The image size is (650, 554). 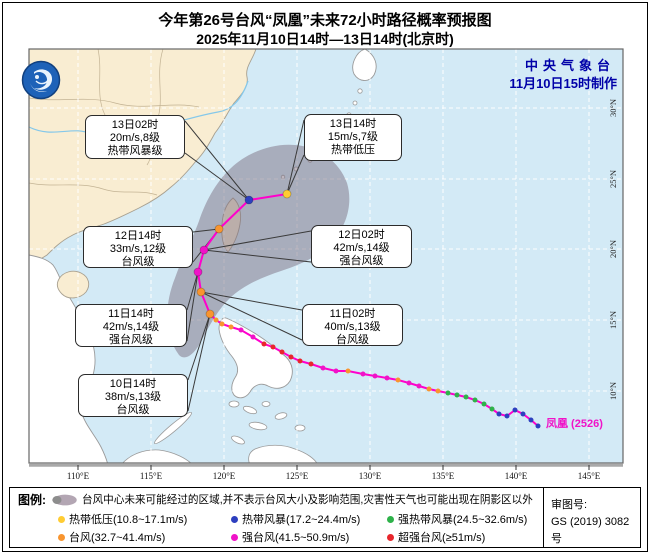 What do you see at coordinates (463, 520) in the screenshot?
I see `legend-item-label: 强热带风暴(24.5~32.6m/s)` at bounding box center [463, 520].